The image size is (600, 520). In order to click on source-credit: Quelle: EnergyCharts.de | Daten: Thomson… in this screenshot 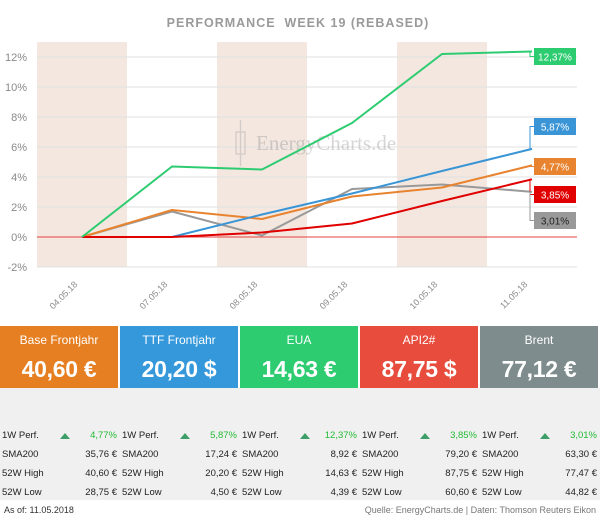, I will do `click(480, 510)`.